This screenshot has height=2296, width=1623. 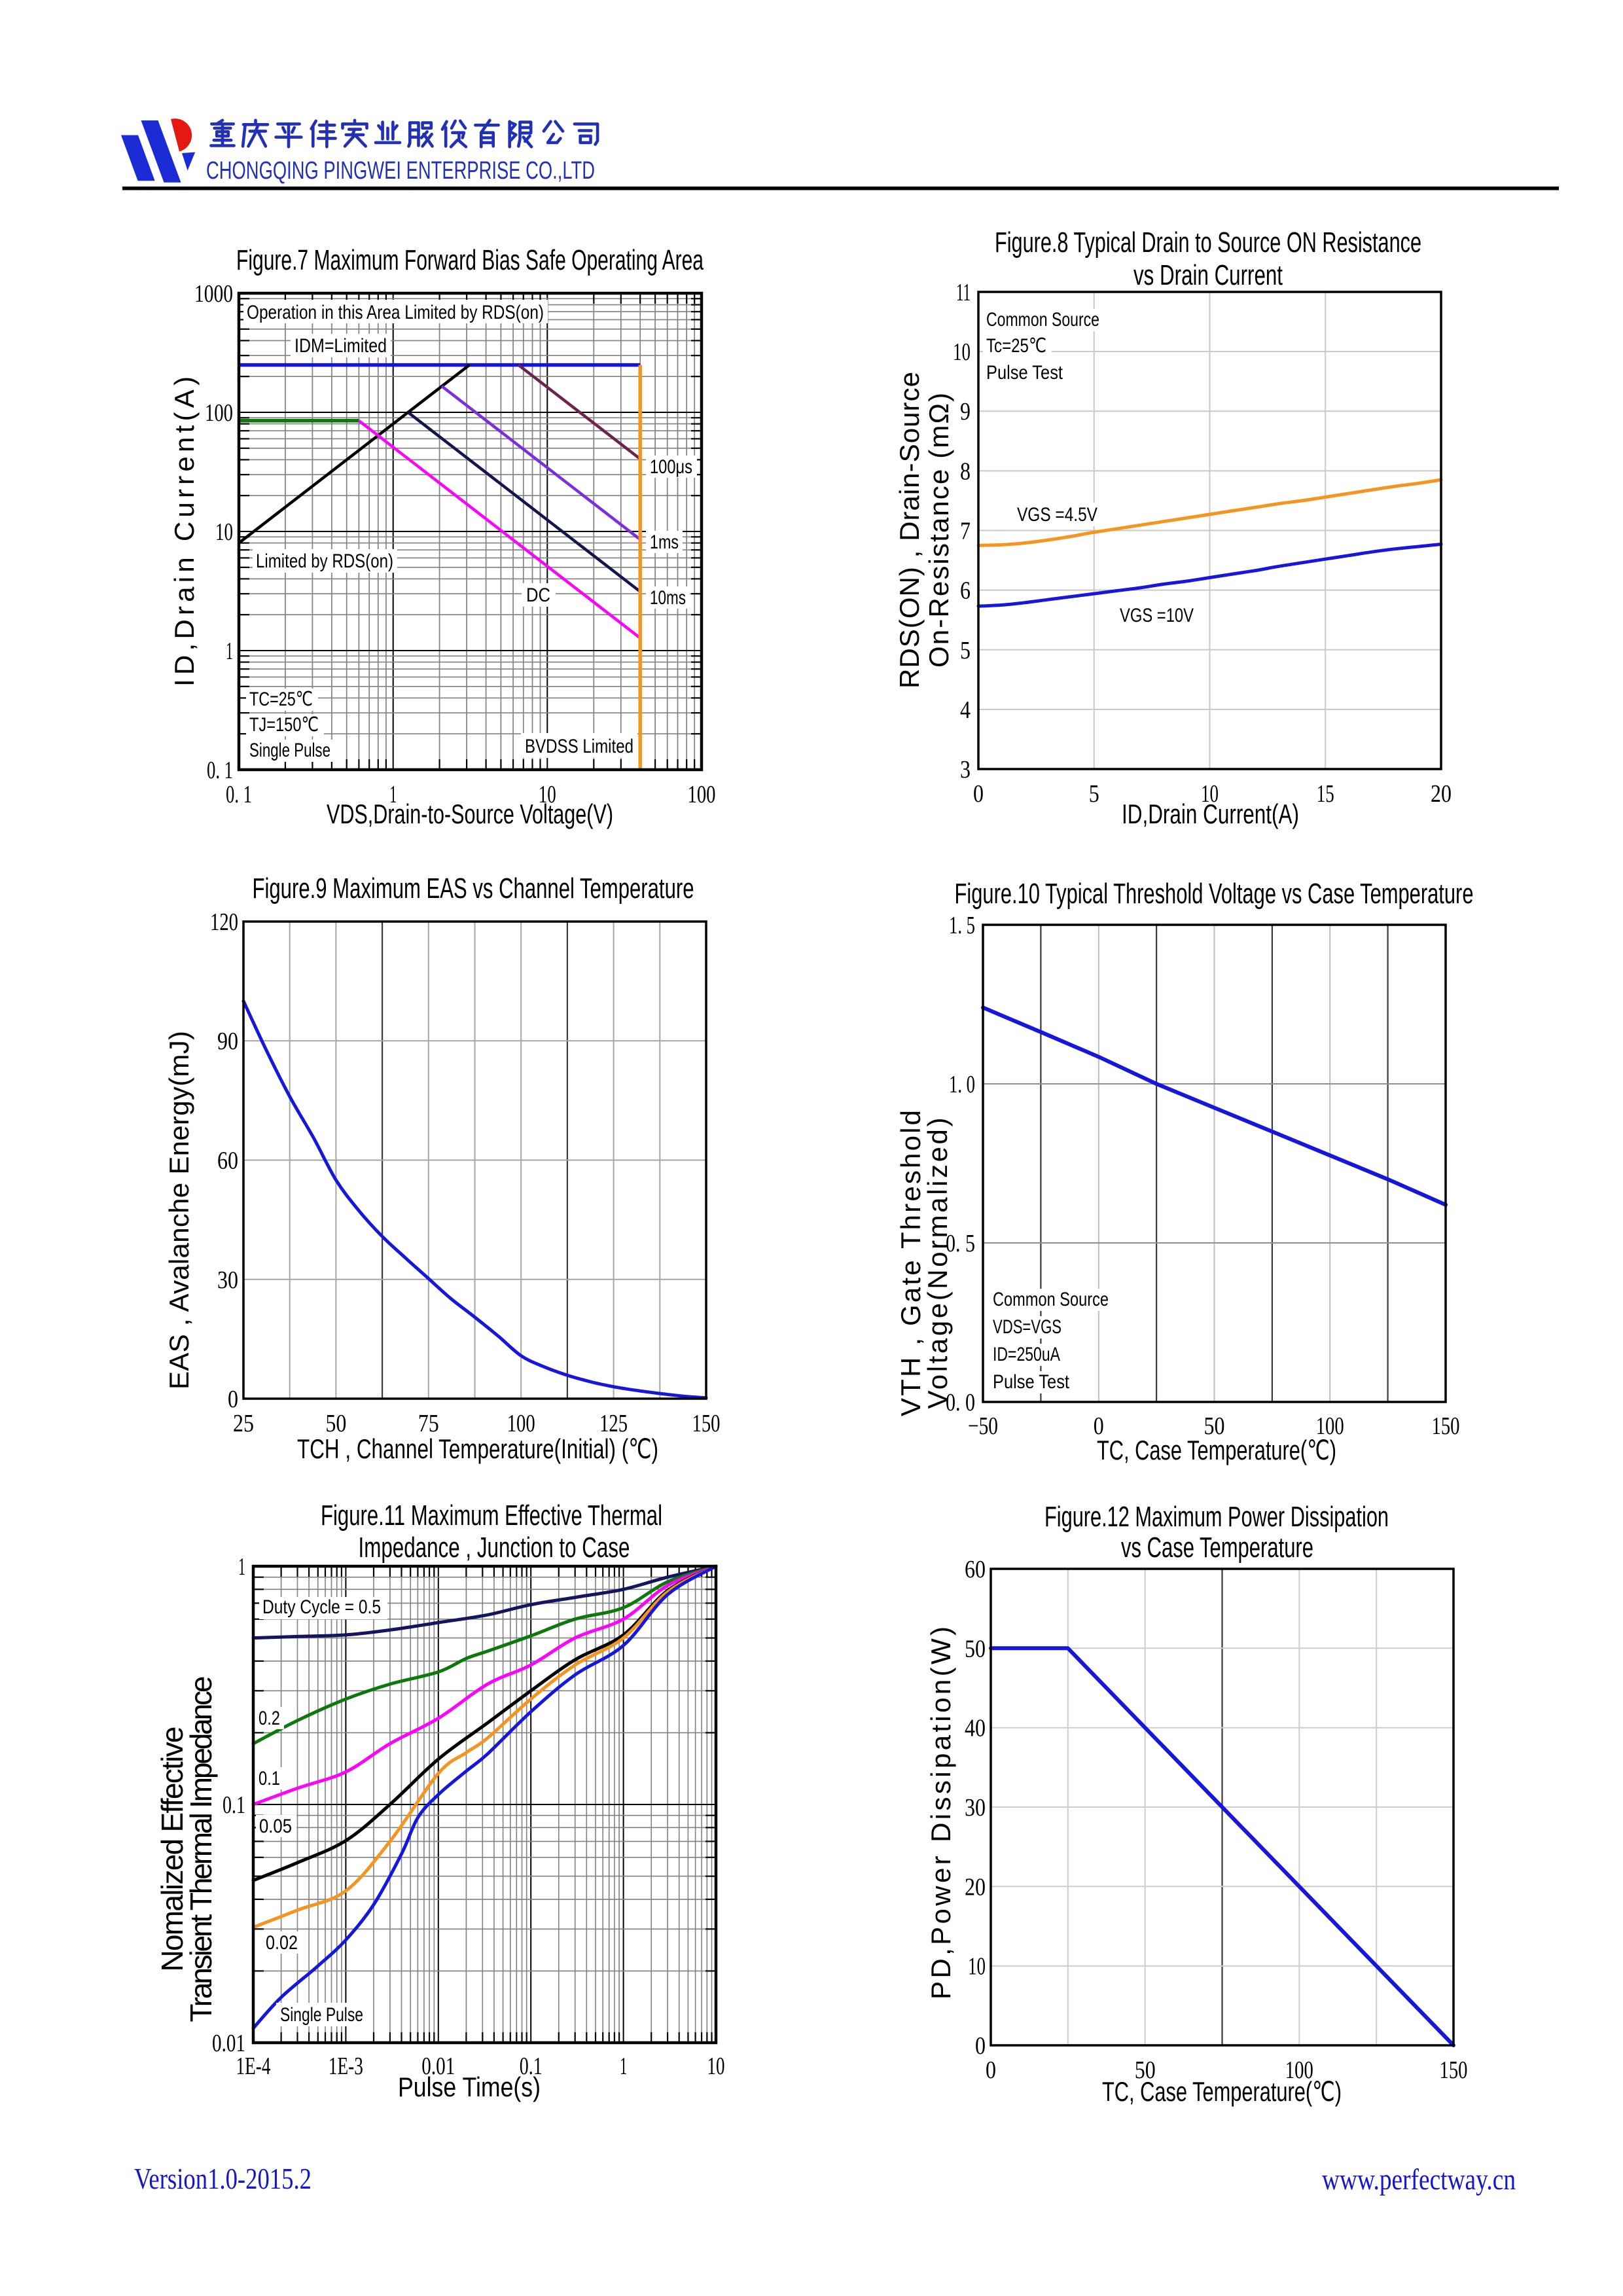 I want to click on svg-text: 15, so click(x=1325, y=794).